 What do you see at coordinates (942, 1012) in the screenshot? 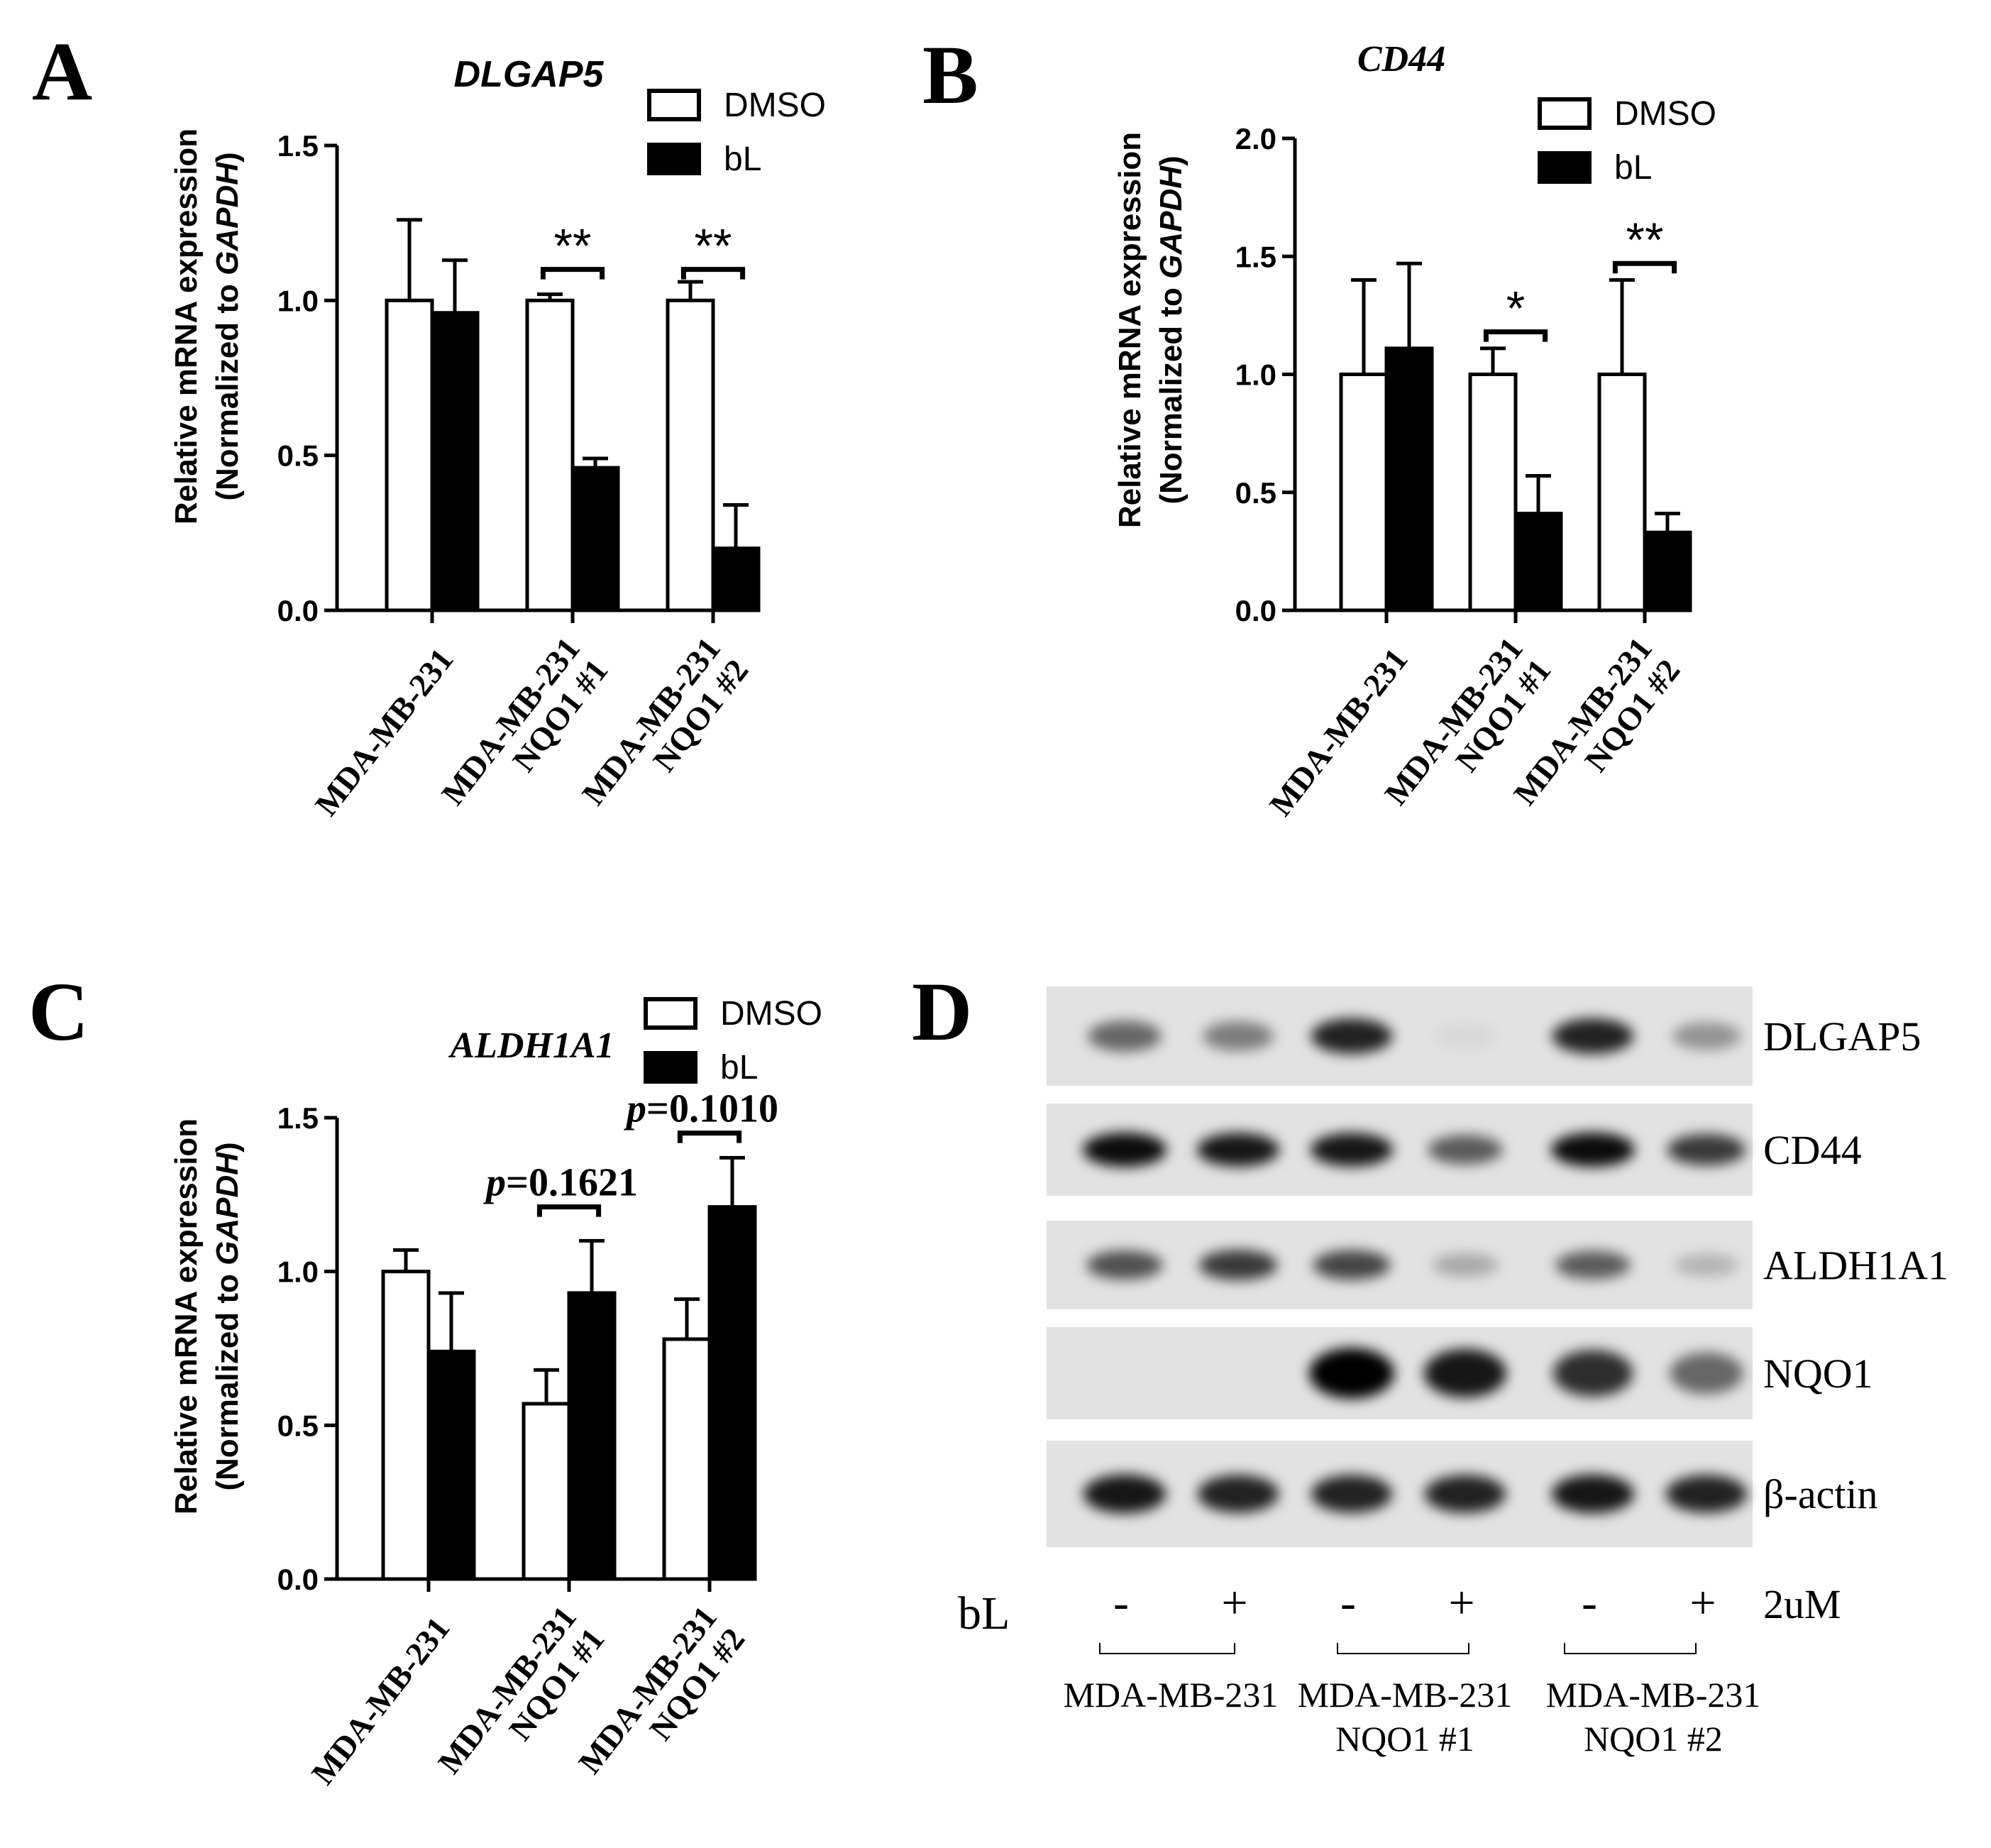
I see `panel-letter: D` at bounding box center [942, 1012].